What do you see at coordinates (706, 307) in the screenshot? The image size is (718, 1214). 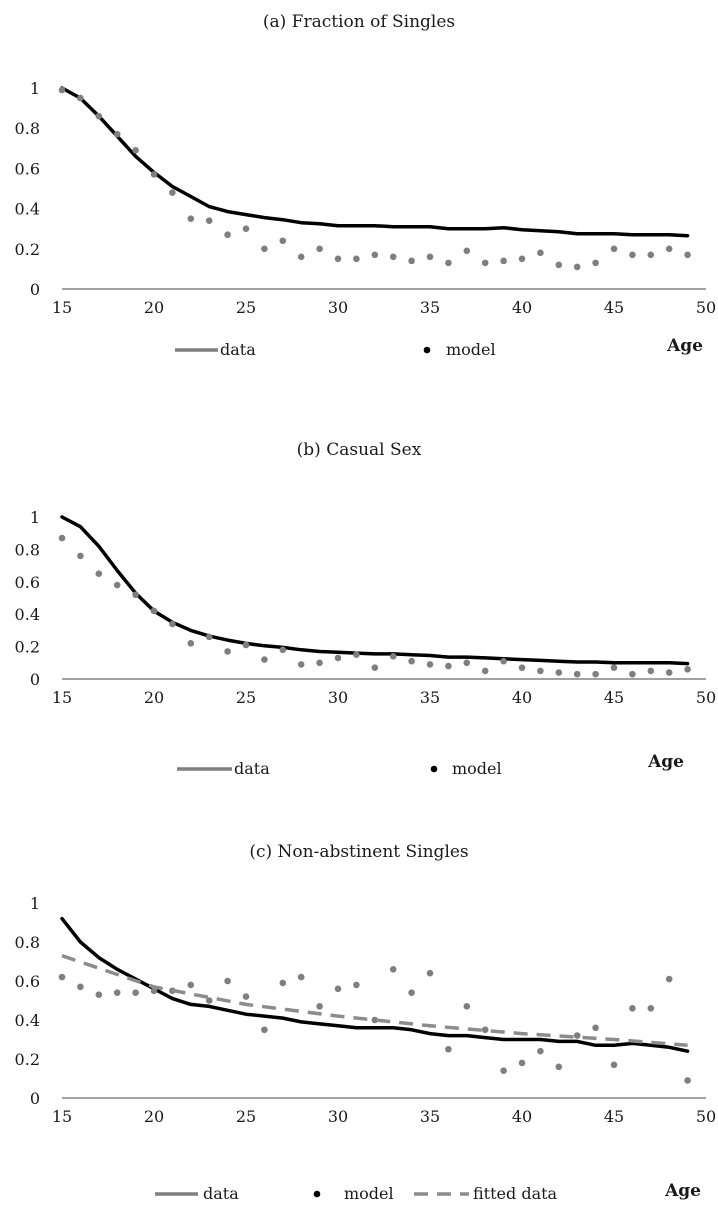 I see `x-tick-label: 50` at bounding box center [706, 307].